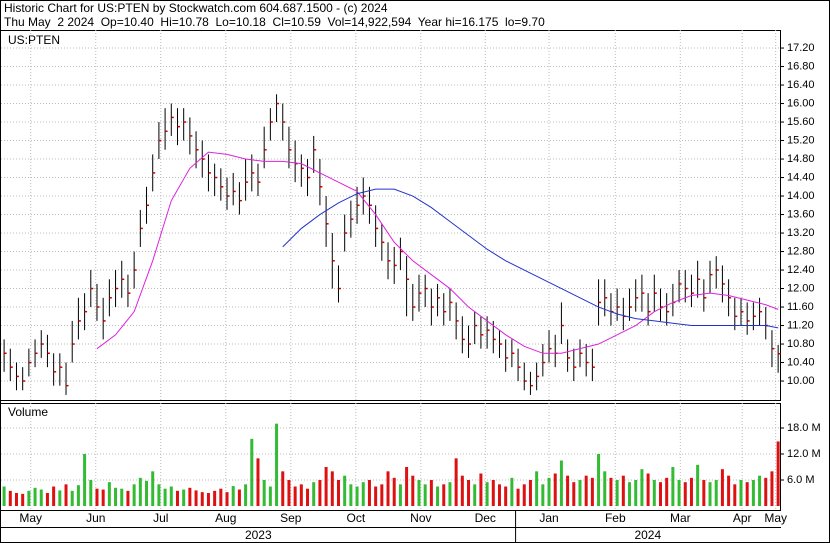  Describe the element at coordinates (801, 270) in the screenshot. I see `y-tick-label: 12.40` at that location.